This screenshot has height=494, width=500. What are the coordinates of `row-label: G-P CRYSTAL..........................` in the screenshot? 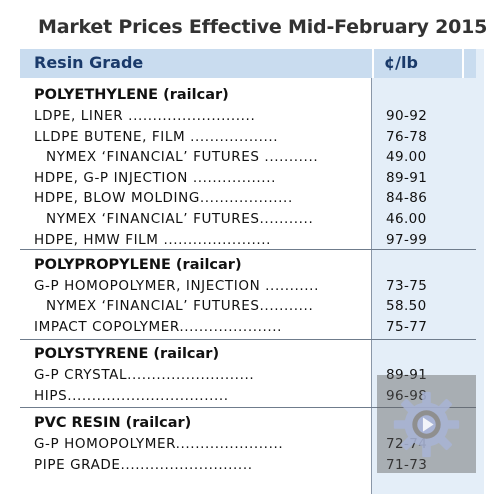 It's located at (144, 375).